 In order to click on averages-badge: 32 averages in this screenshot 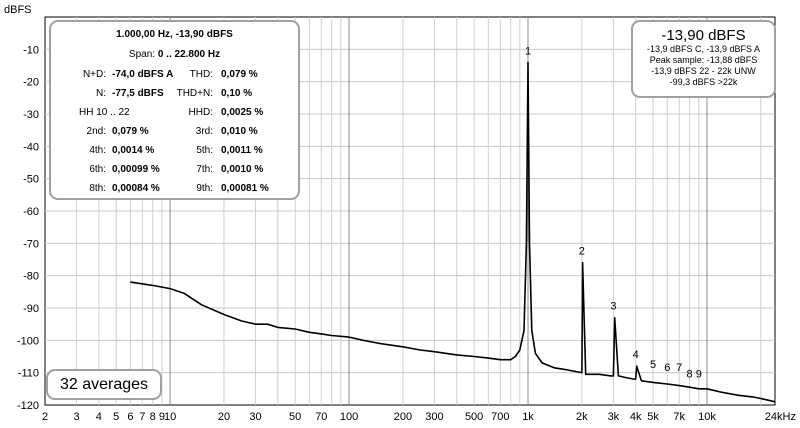, I will do `click(104, 384)`.